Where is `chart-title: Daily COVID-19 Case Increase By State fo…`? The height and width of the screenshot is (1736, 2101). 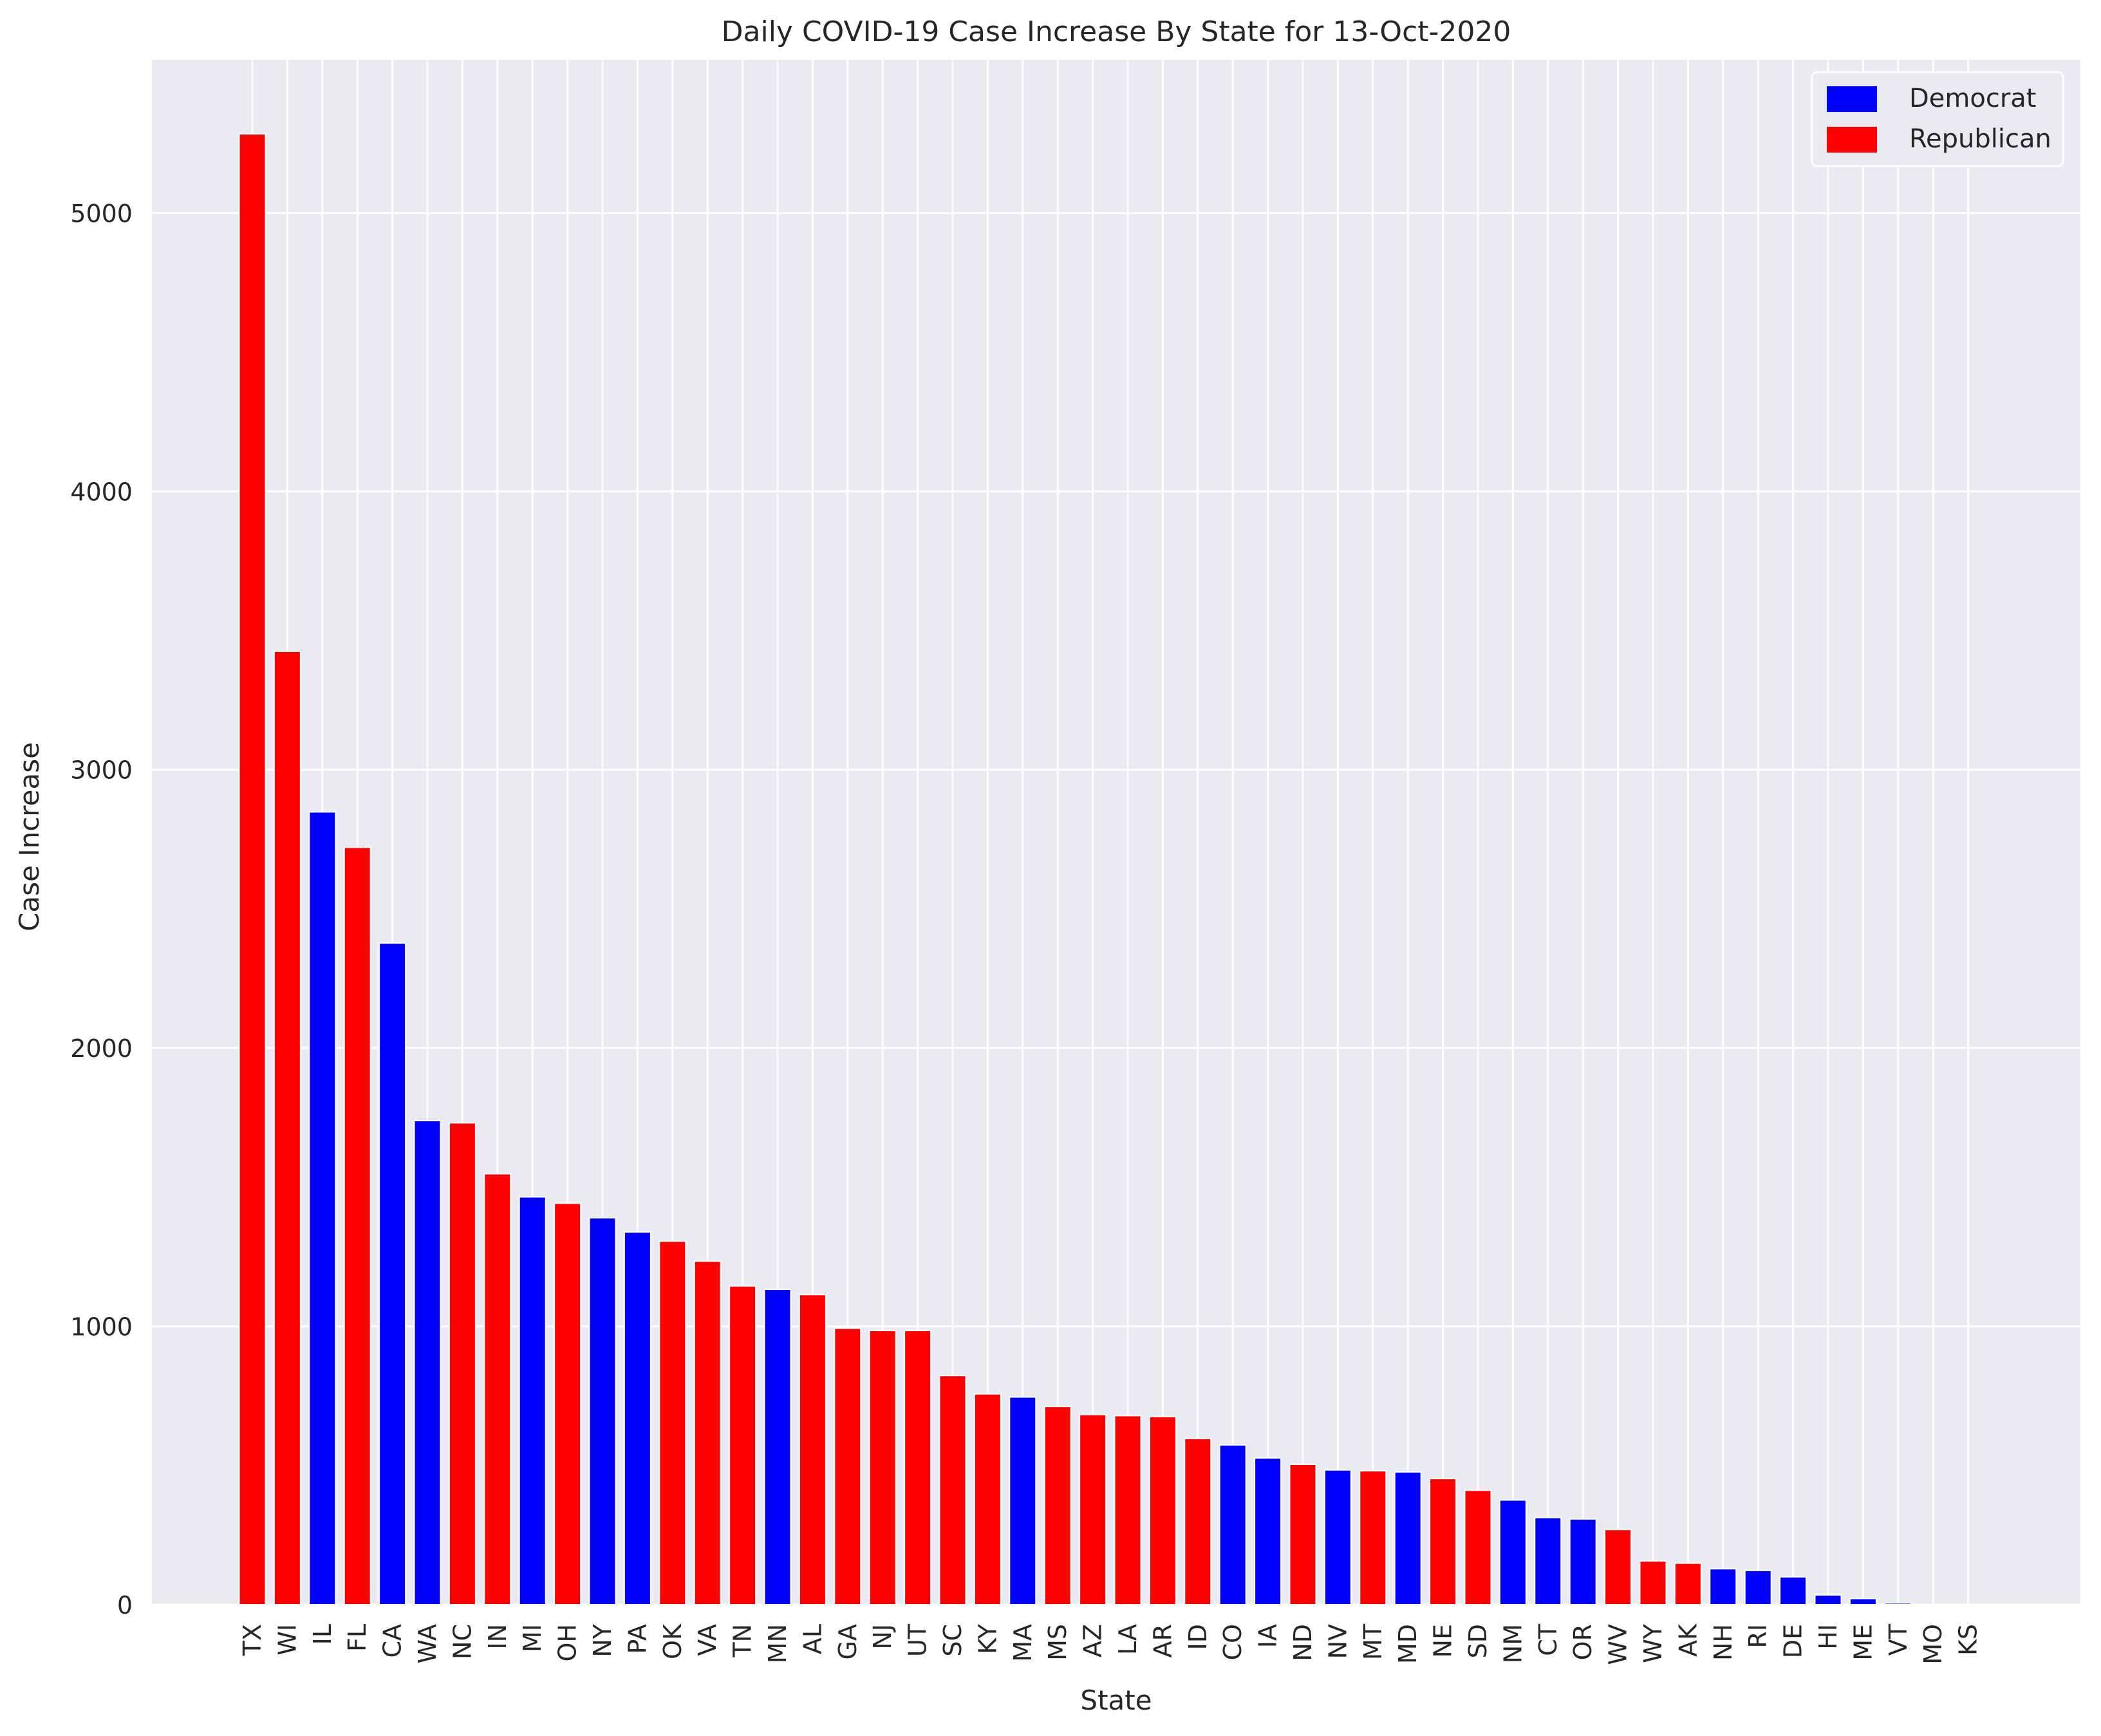
chart-title: Daily COVID-19 Case Increase By State fo… is located at coordinates (1116, 31).